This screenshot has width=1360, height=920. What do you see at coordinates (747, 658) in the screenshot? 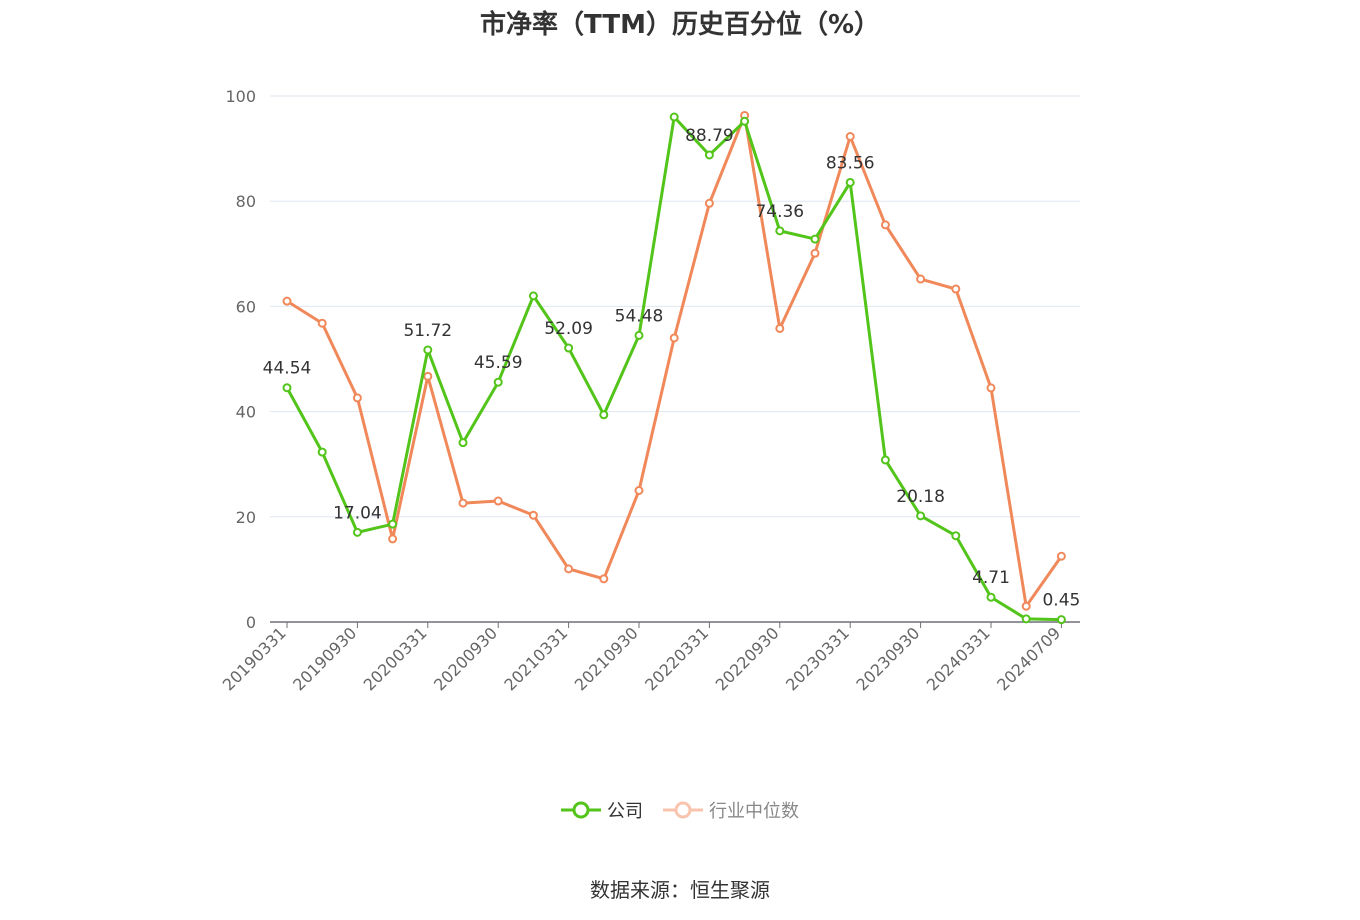
I see `x-tick-label: 20220930` at bounding box center [747, 658].